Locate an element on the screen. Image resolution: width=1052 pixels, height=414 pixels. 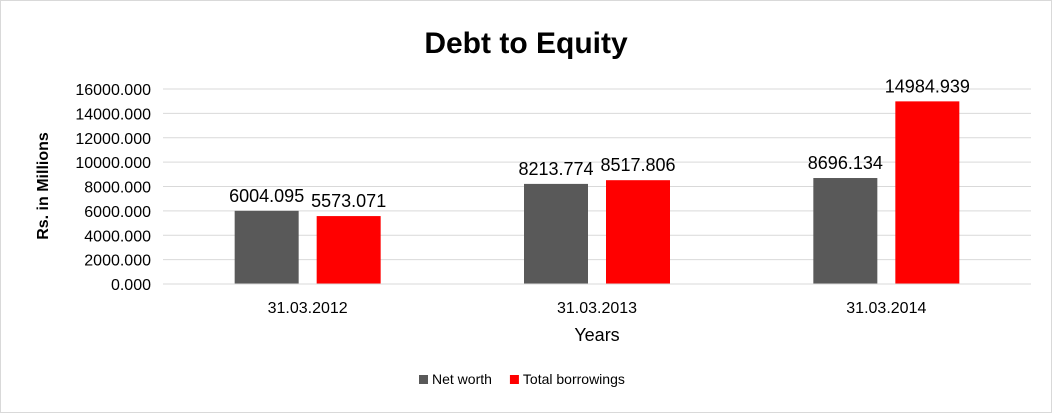
data-label: 5573.071 is located at coordinates (348, 201).